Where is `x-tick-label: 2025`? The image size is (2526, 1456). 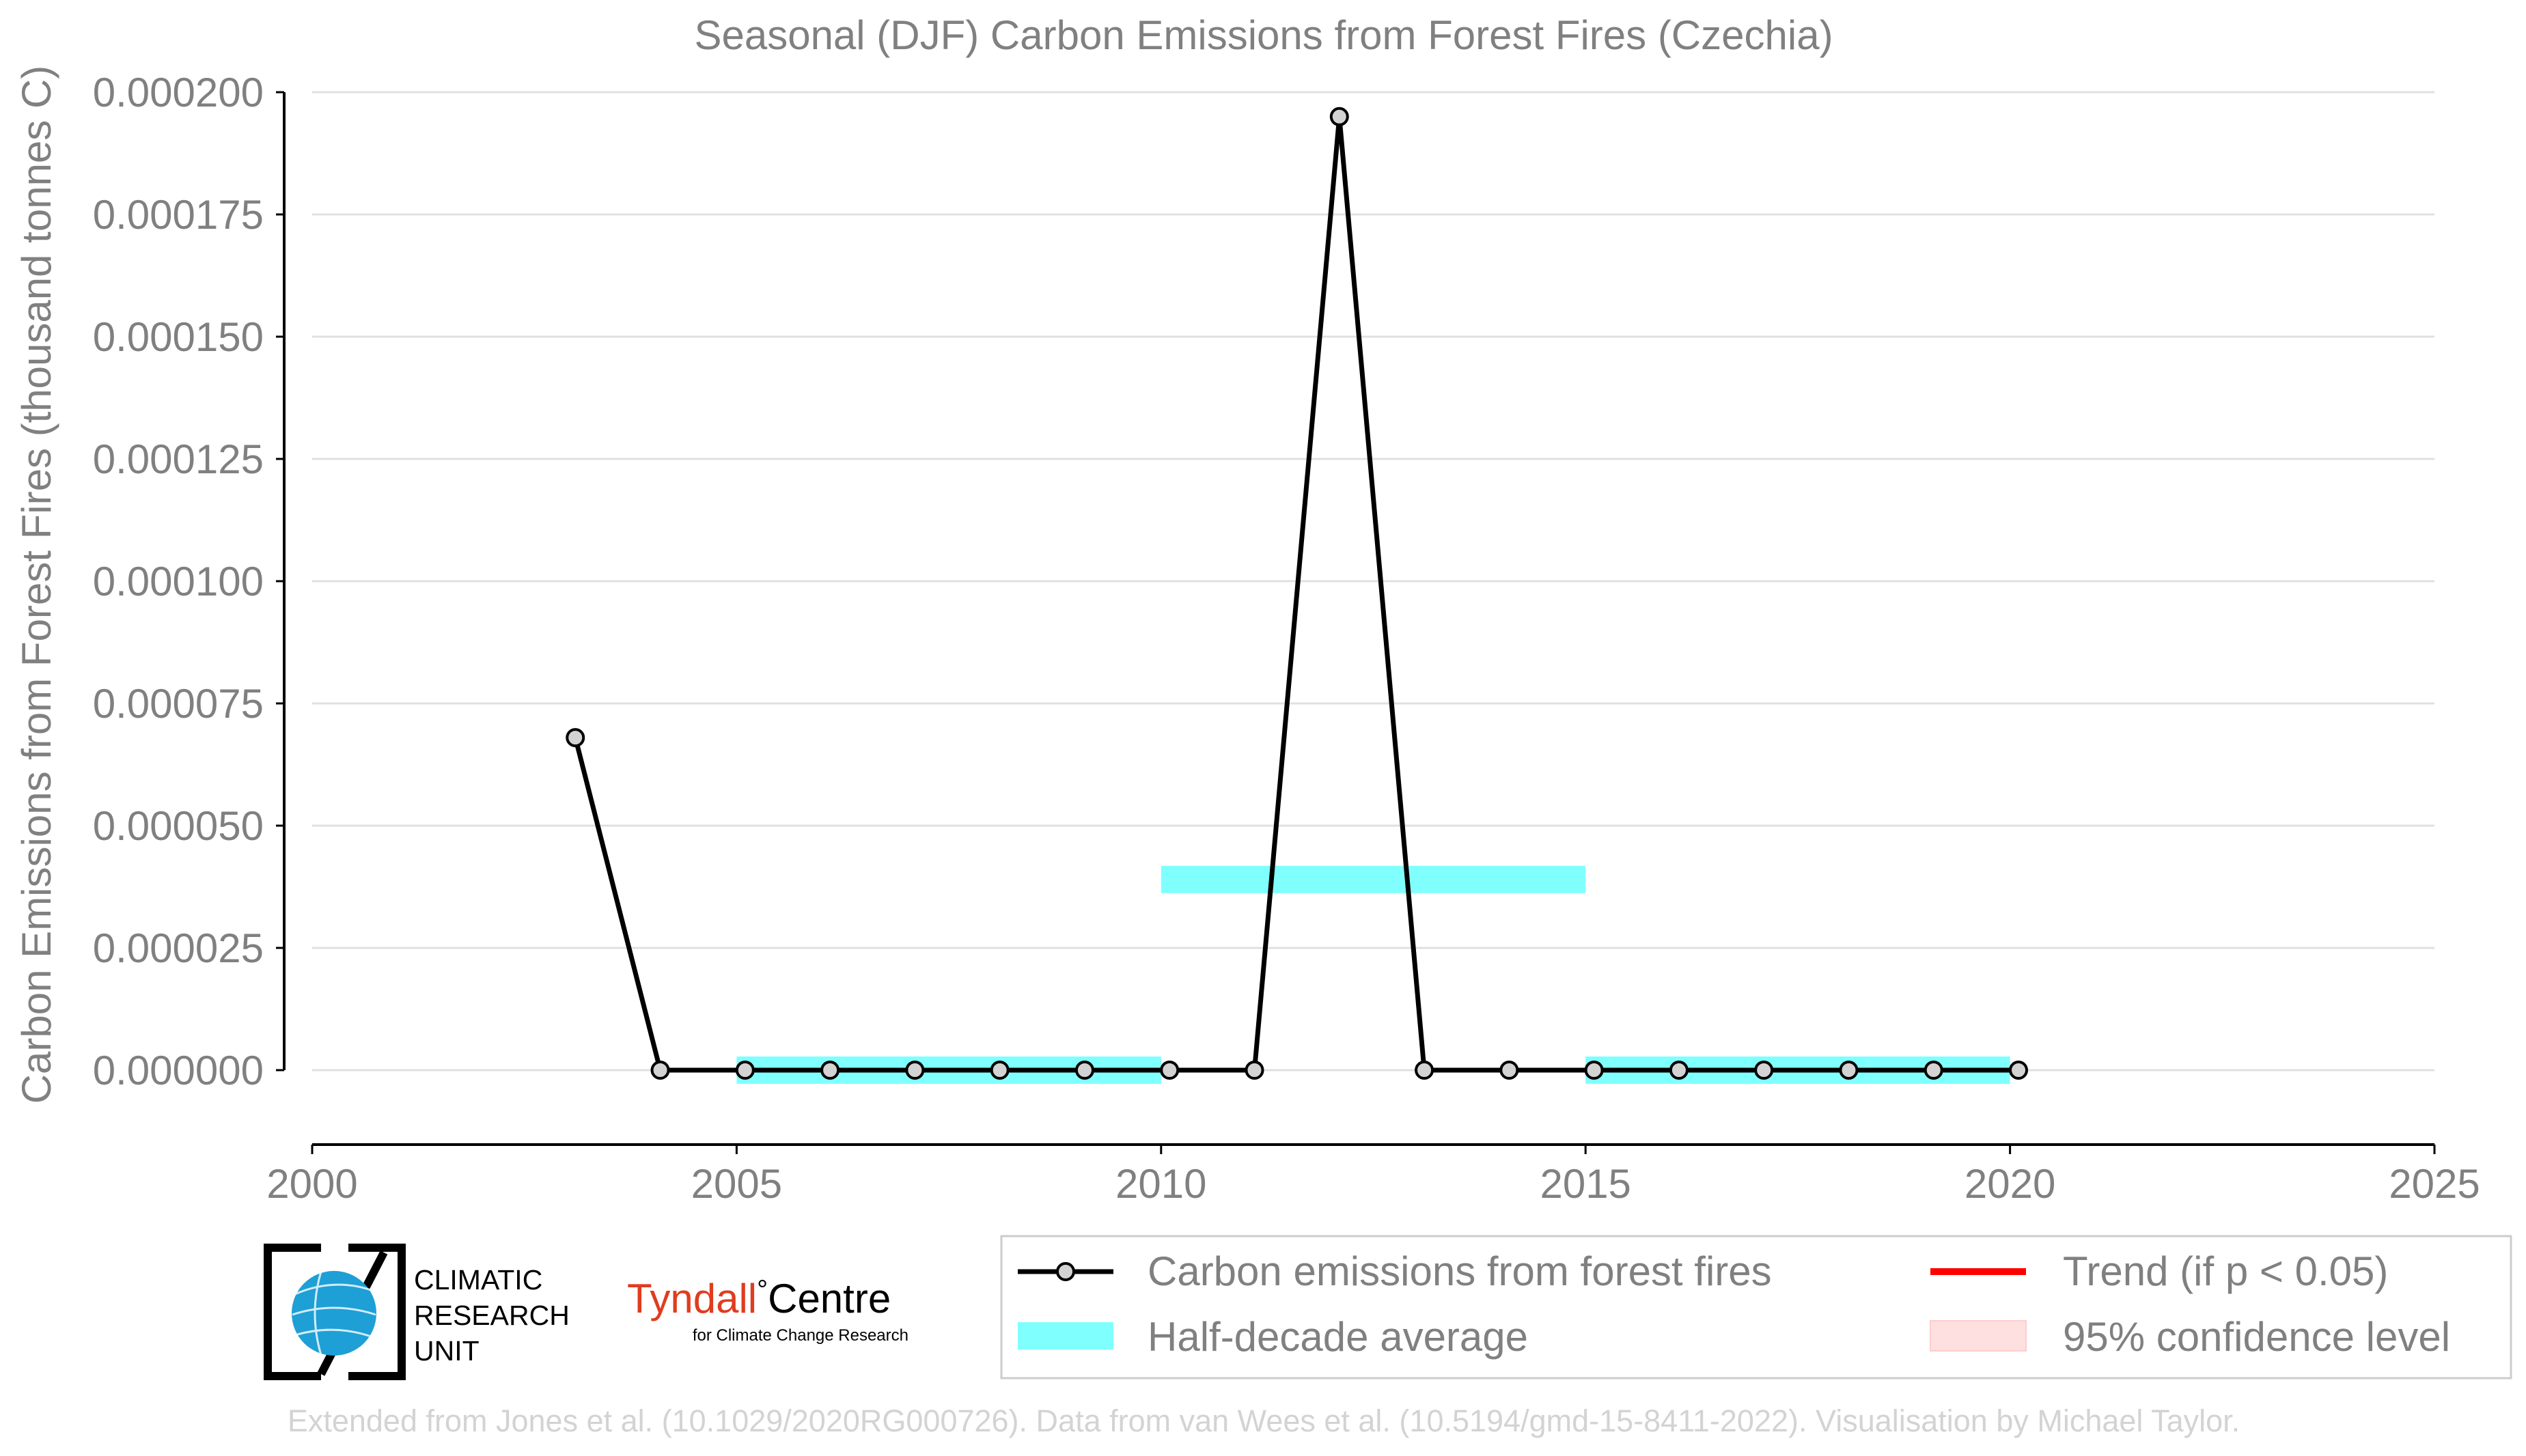 x-tick-label: 2025 is located at coordinates (2434, 1184).